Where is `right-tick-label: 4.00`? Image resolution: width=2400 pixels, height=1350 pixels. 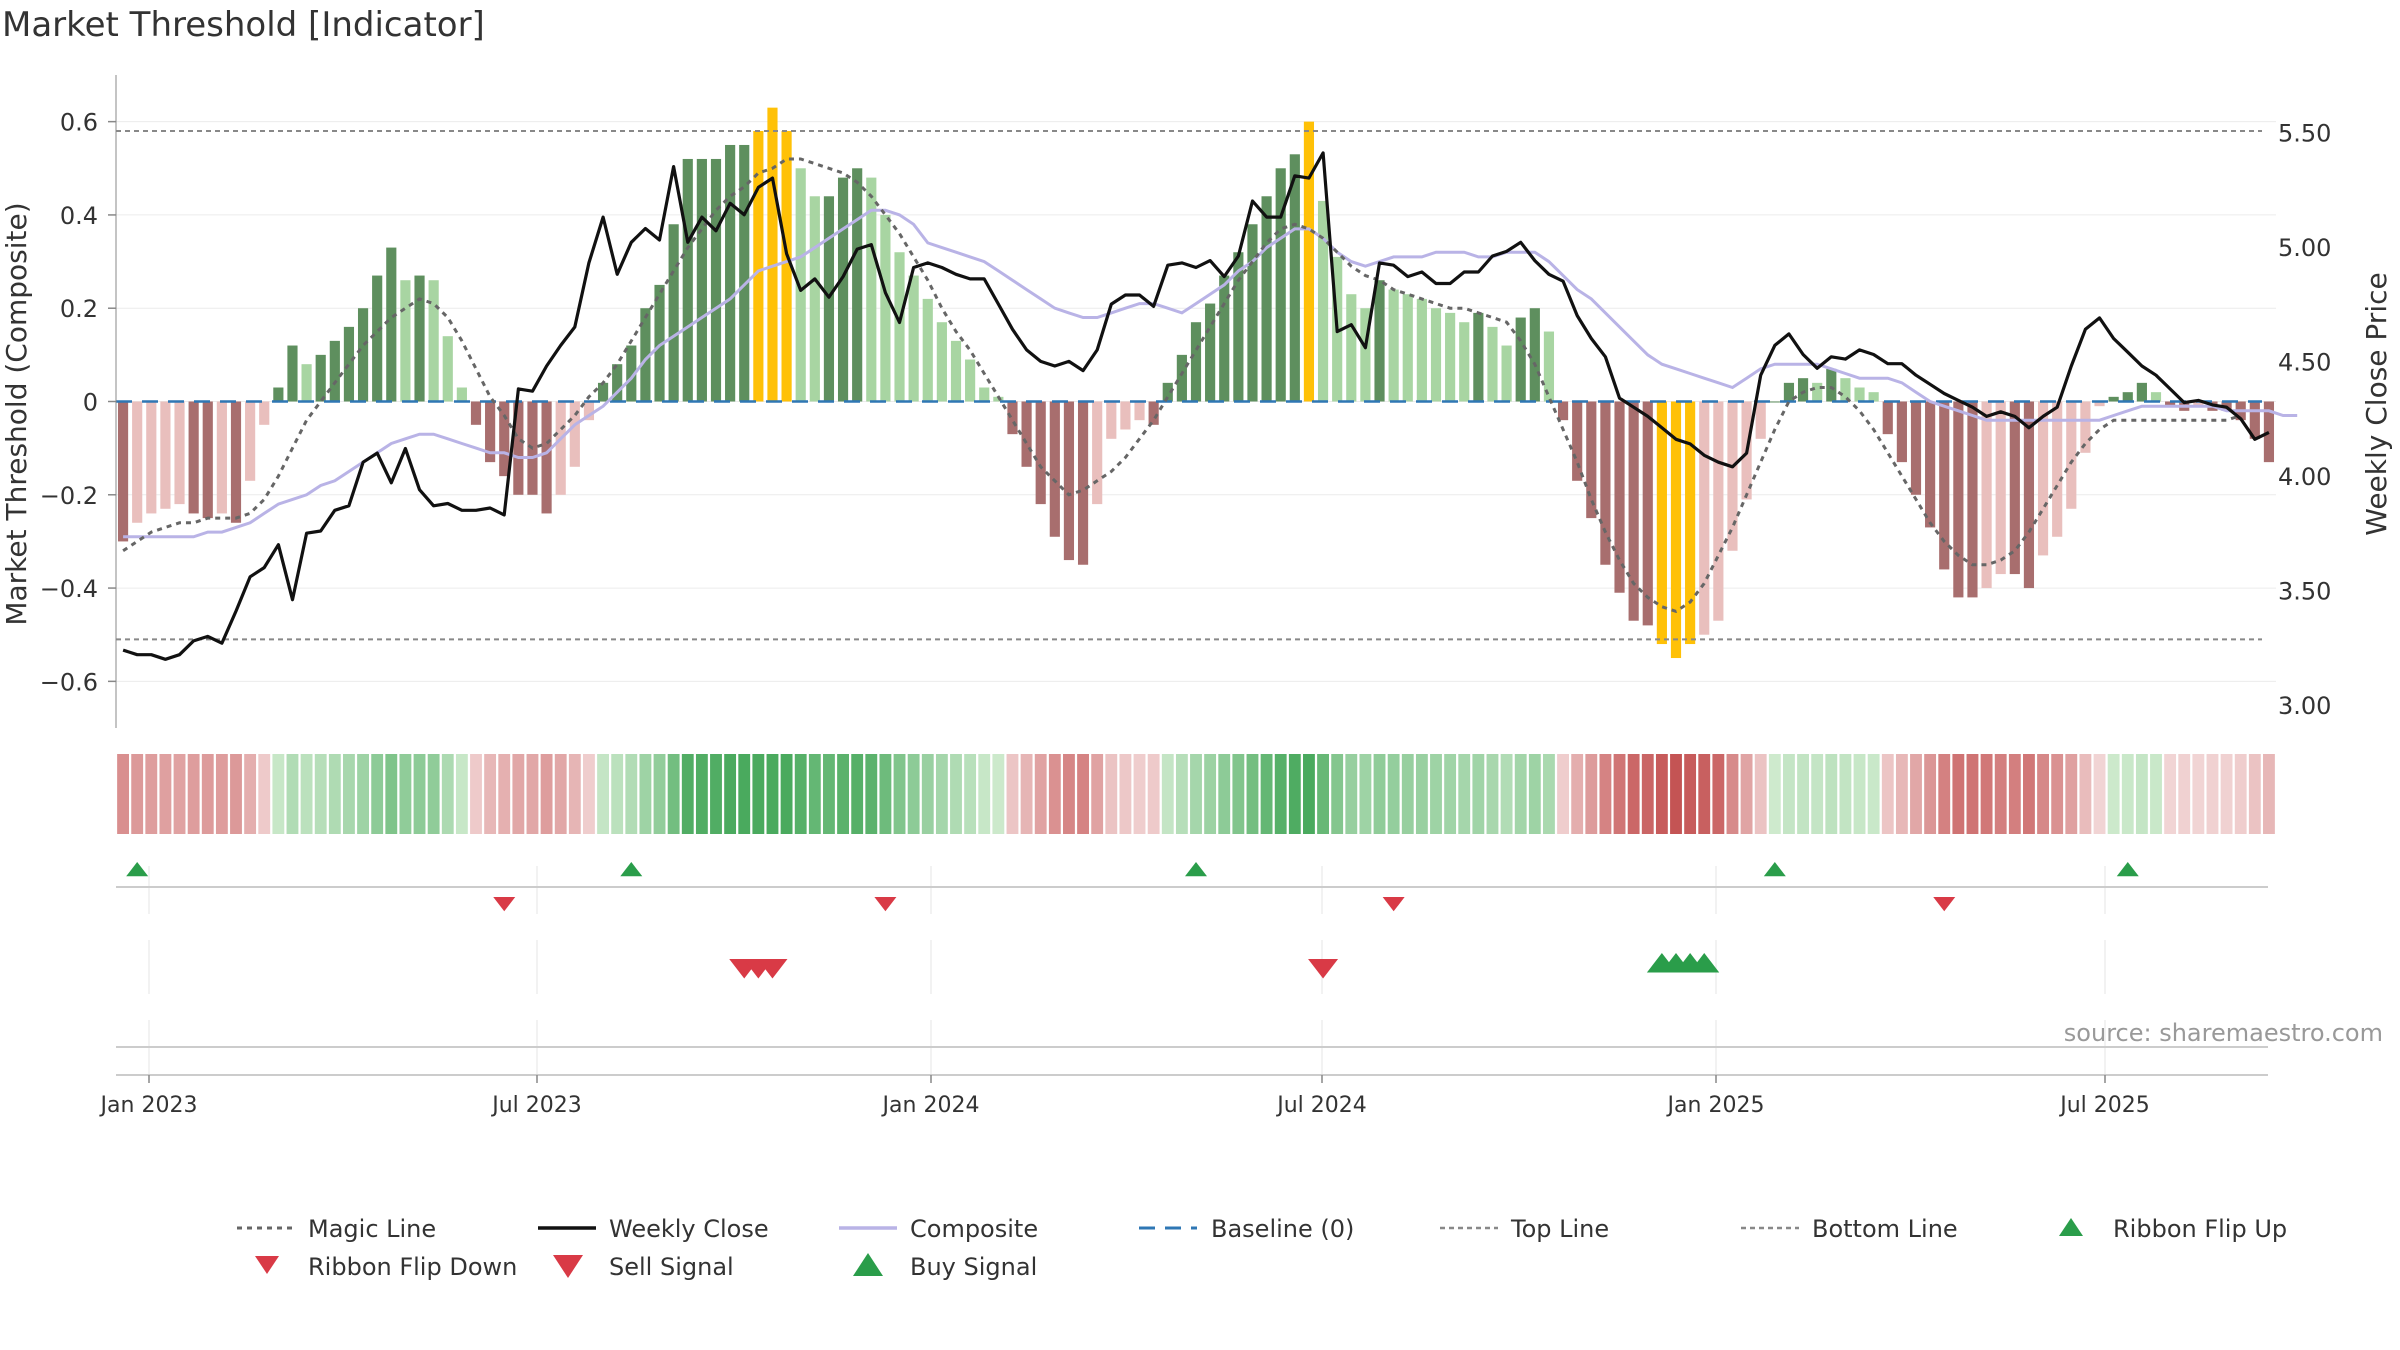 right-tick-label: 4.00 is located at coordinates (2304, 477).